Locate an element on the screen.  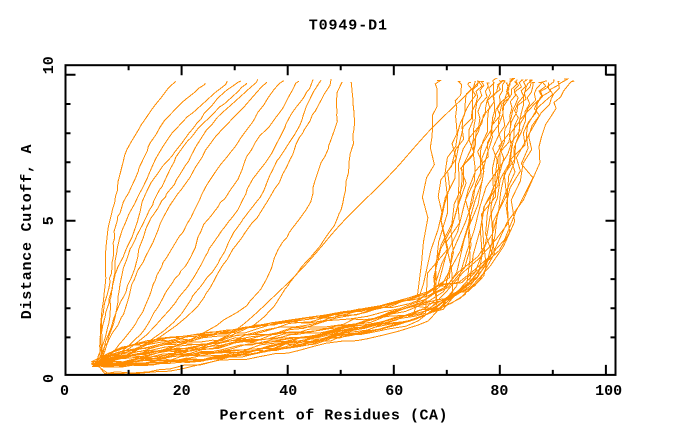
svg-text: T0949-D1 is located at coordinates (348, 26).